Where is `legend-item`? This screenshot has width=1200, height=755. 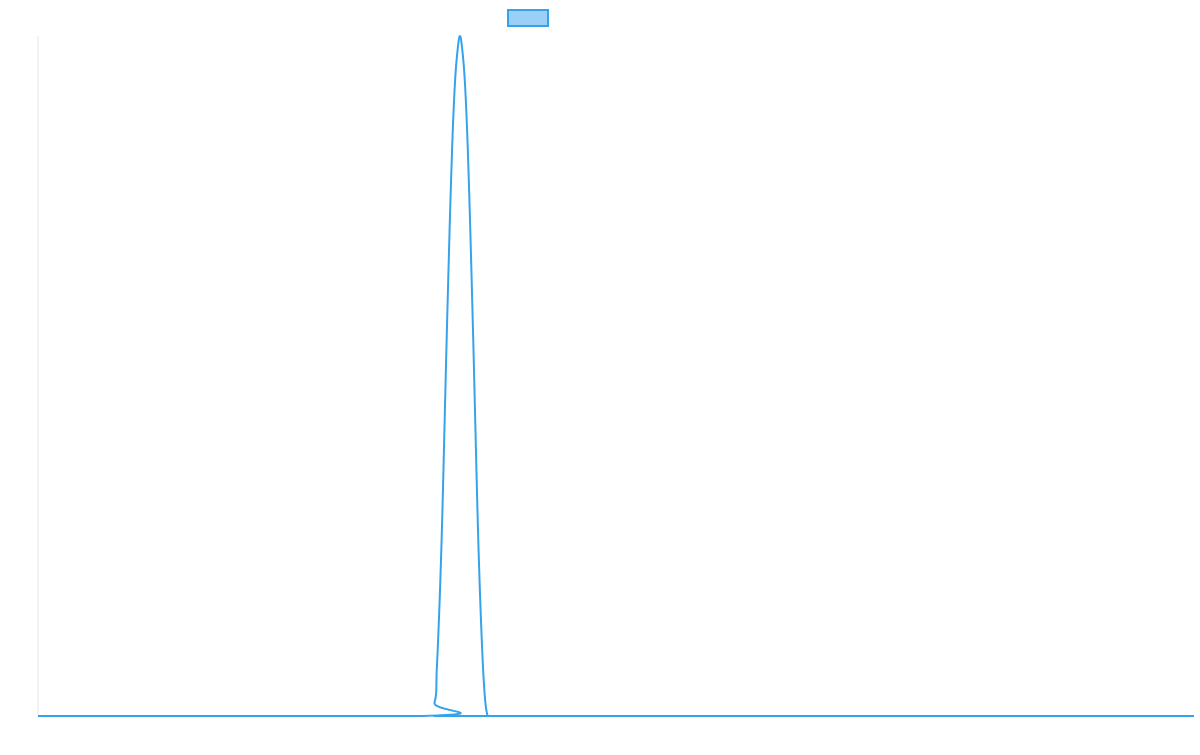 legend-item is located at coordinates (528, 18).